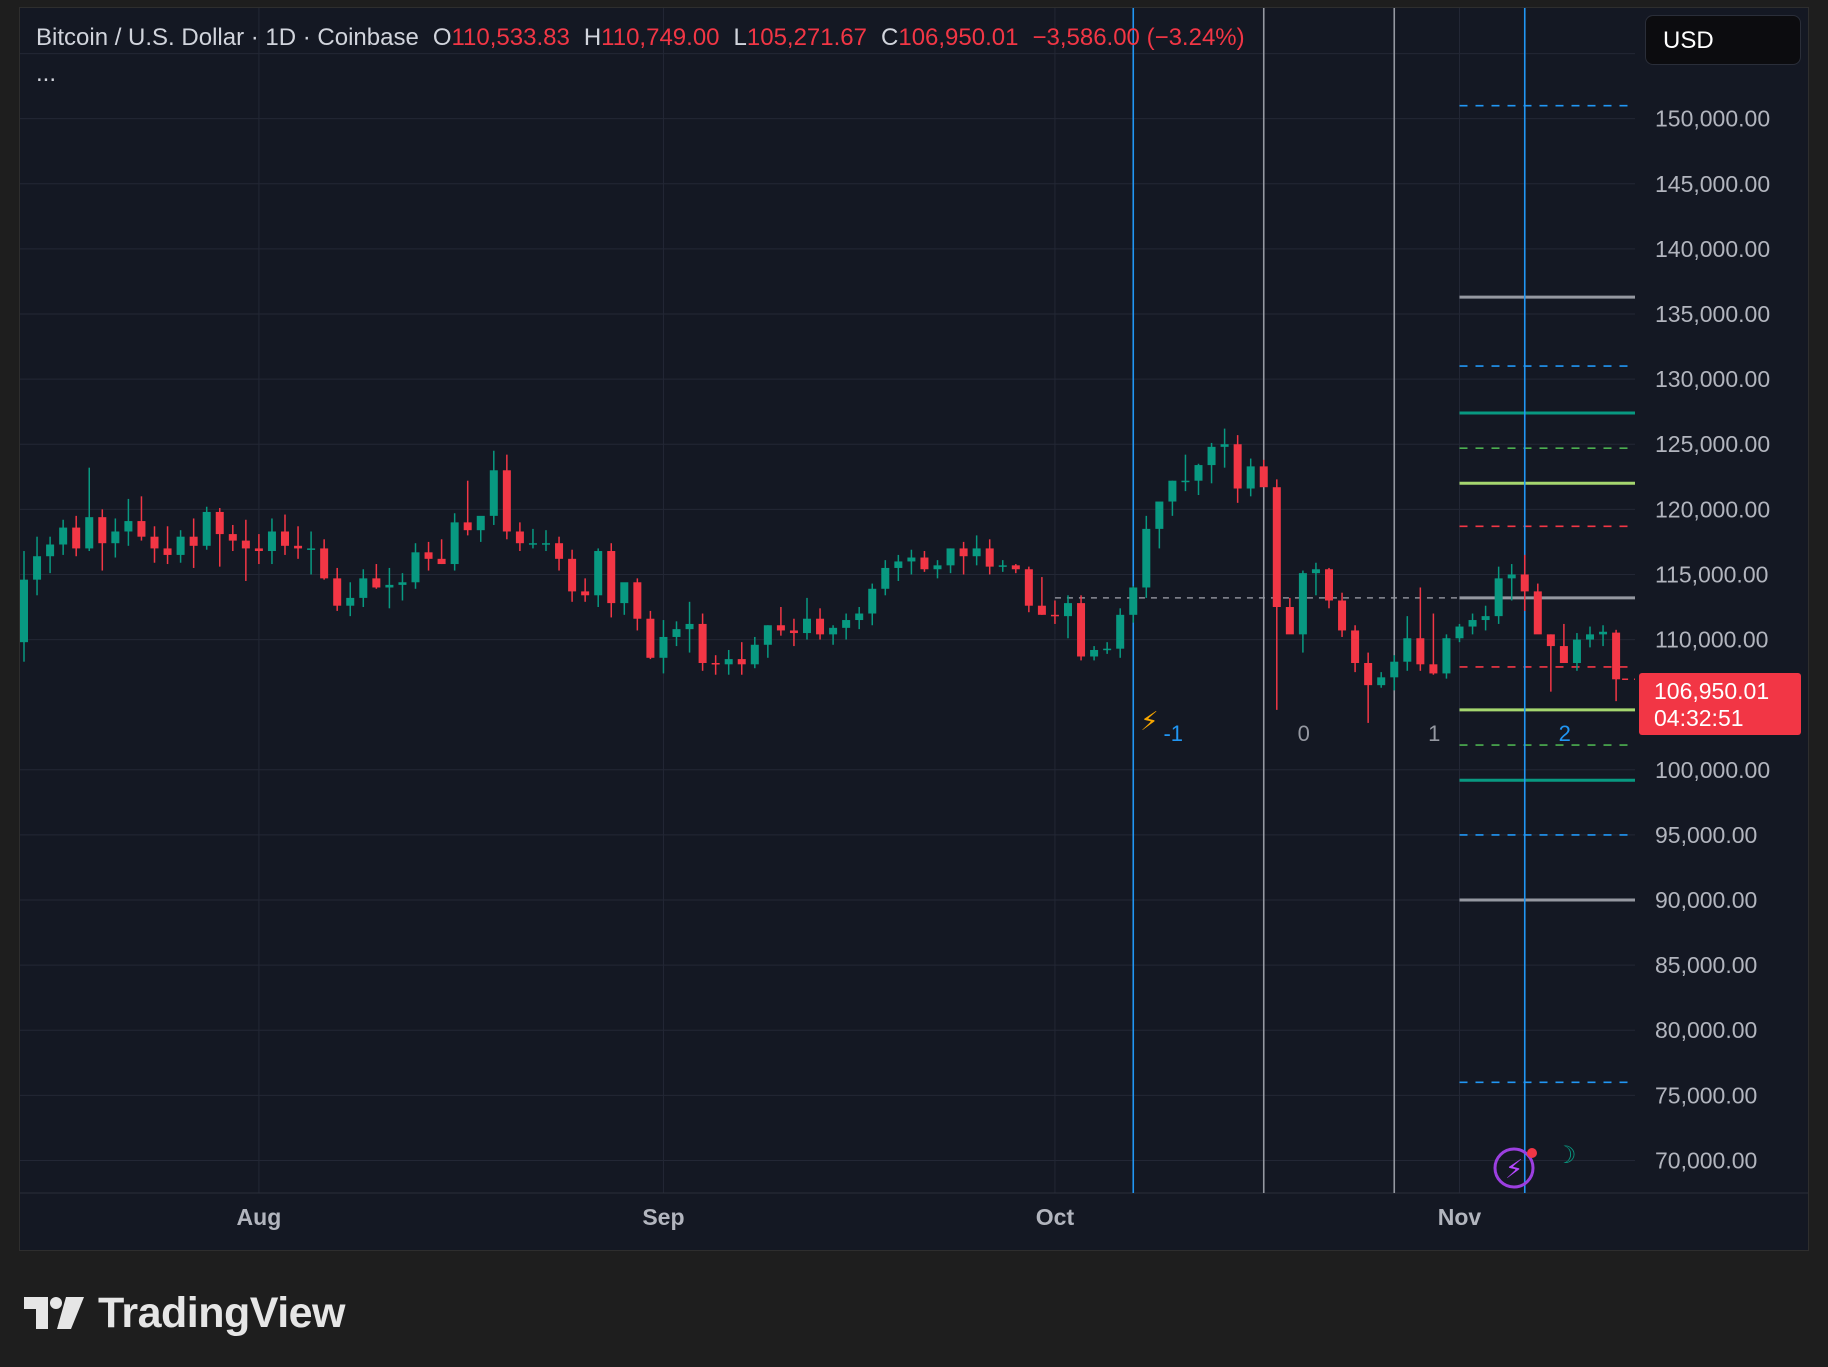 Image resolution: width=1828 pixels, height=1367 pixels. I want to click on price-tick-label: 130,000.00, so click(1712, 379).